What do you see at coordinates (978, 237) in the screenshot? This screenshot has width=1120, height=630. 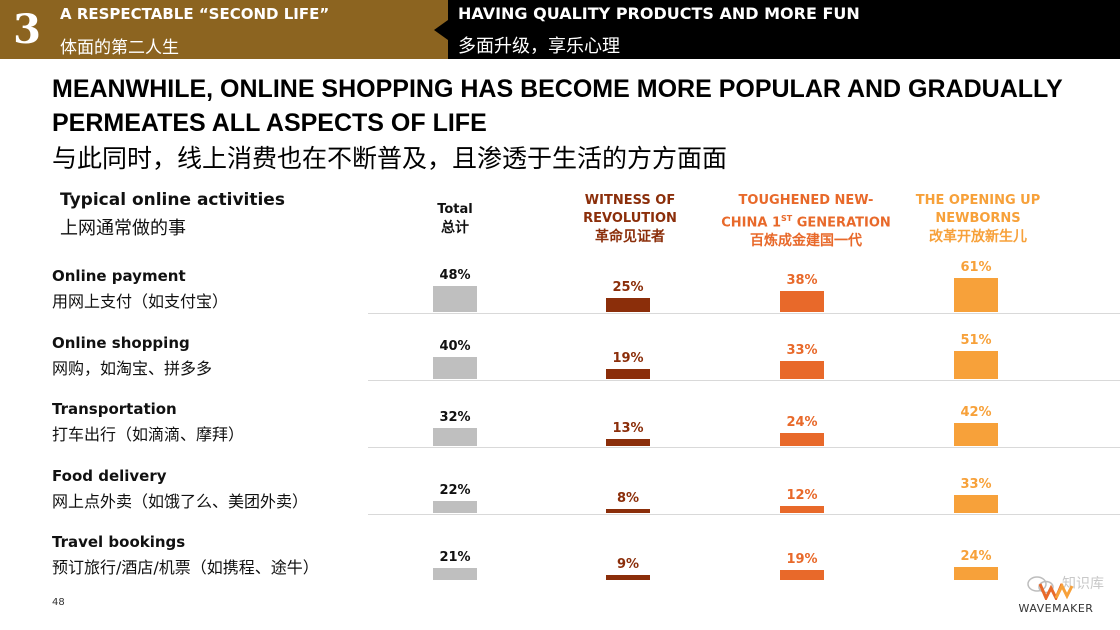 I see `column-header-cn: 改革开放新生儿` at bounding box center [978, 237].